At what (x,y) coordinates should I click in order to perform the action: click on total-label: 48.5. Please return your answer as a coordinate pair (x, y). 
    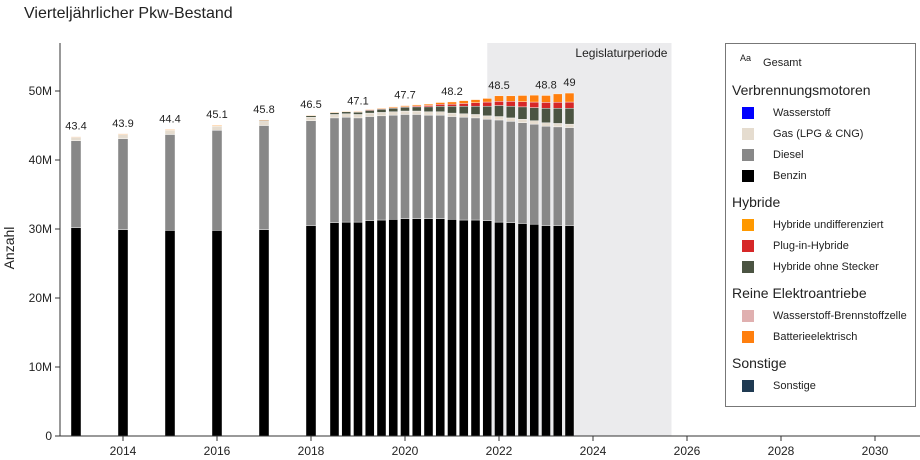
    Looking at the image, I should click on (498, 86).